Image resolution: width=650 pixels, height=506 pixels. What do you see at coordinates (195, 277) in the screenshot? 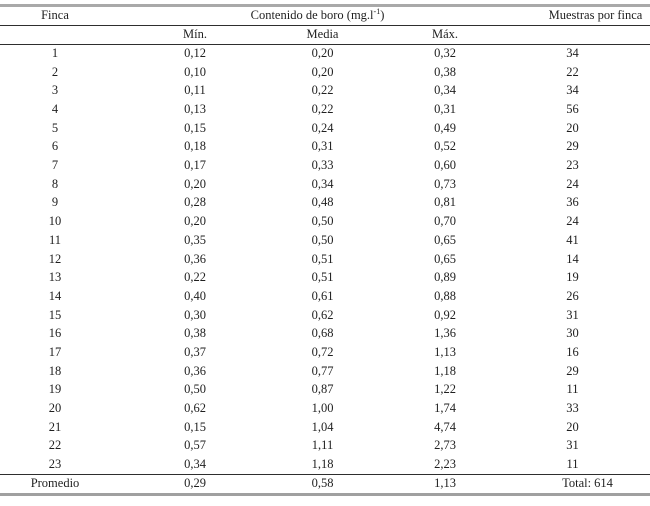
I see `cell-min: 0,22` at bounding box center [195, 277].